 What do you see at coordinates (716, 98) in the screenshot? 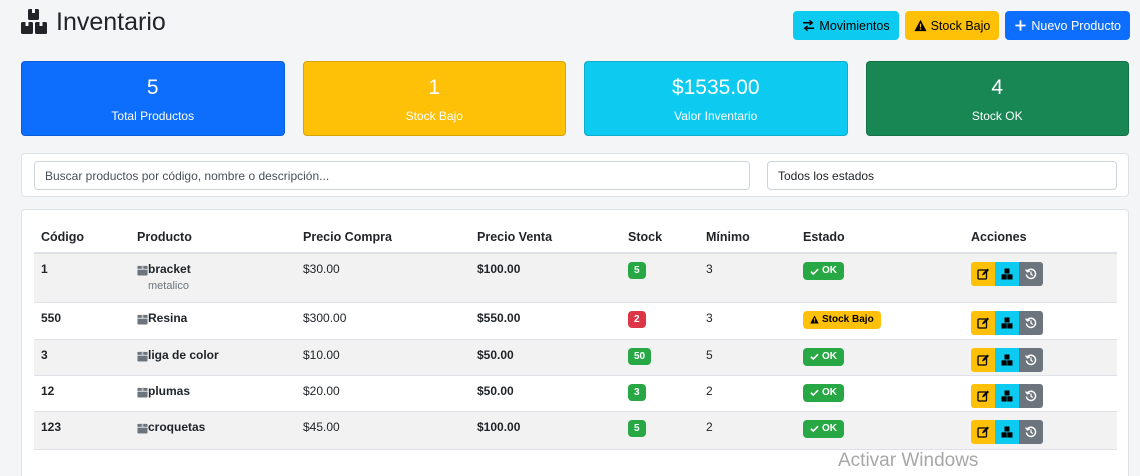
I see `stat-card-valor: $1535.00 Valor Inventario` at bounding box center [716, 98].